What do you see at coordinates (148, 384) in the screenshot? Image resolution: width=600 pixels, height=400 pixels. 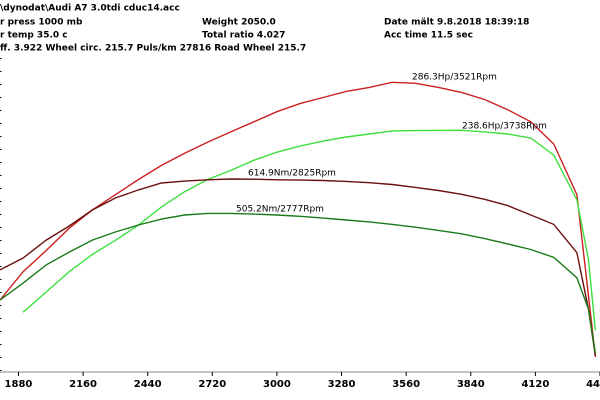 I see `x-tick-label: 2440` at bounding box center [148, 384].